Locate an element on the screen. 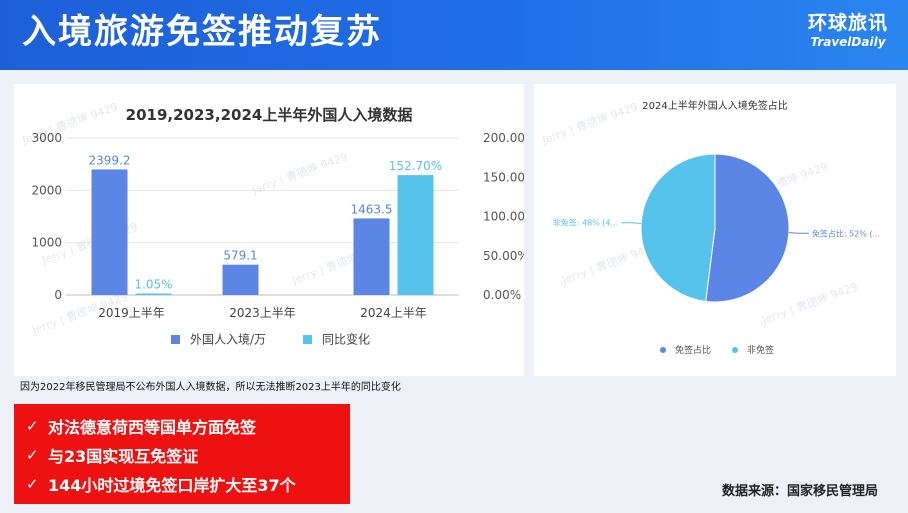  y-right-tick-label: 100.00% is located at coordinates (503, 217).